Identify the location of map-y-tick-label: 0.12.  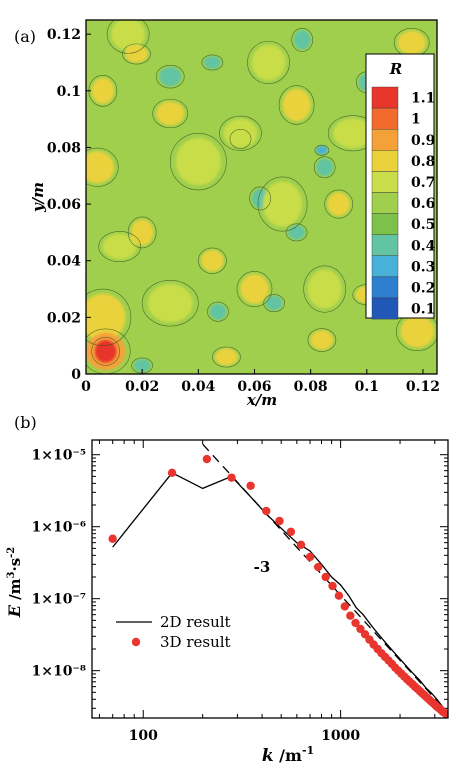
(64, 35).